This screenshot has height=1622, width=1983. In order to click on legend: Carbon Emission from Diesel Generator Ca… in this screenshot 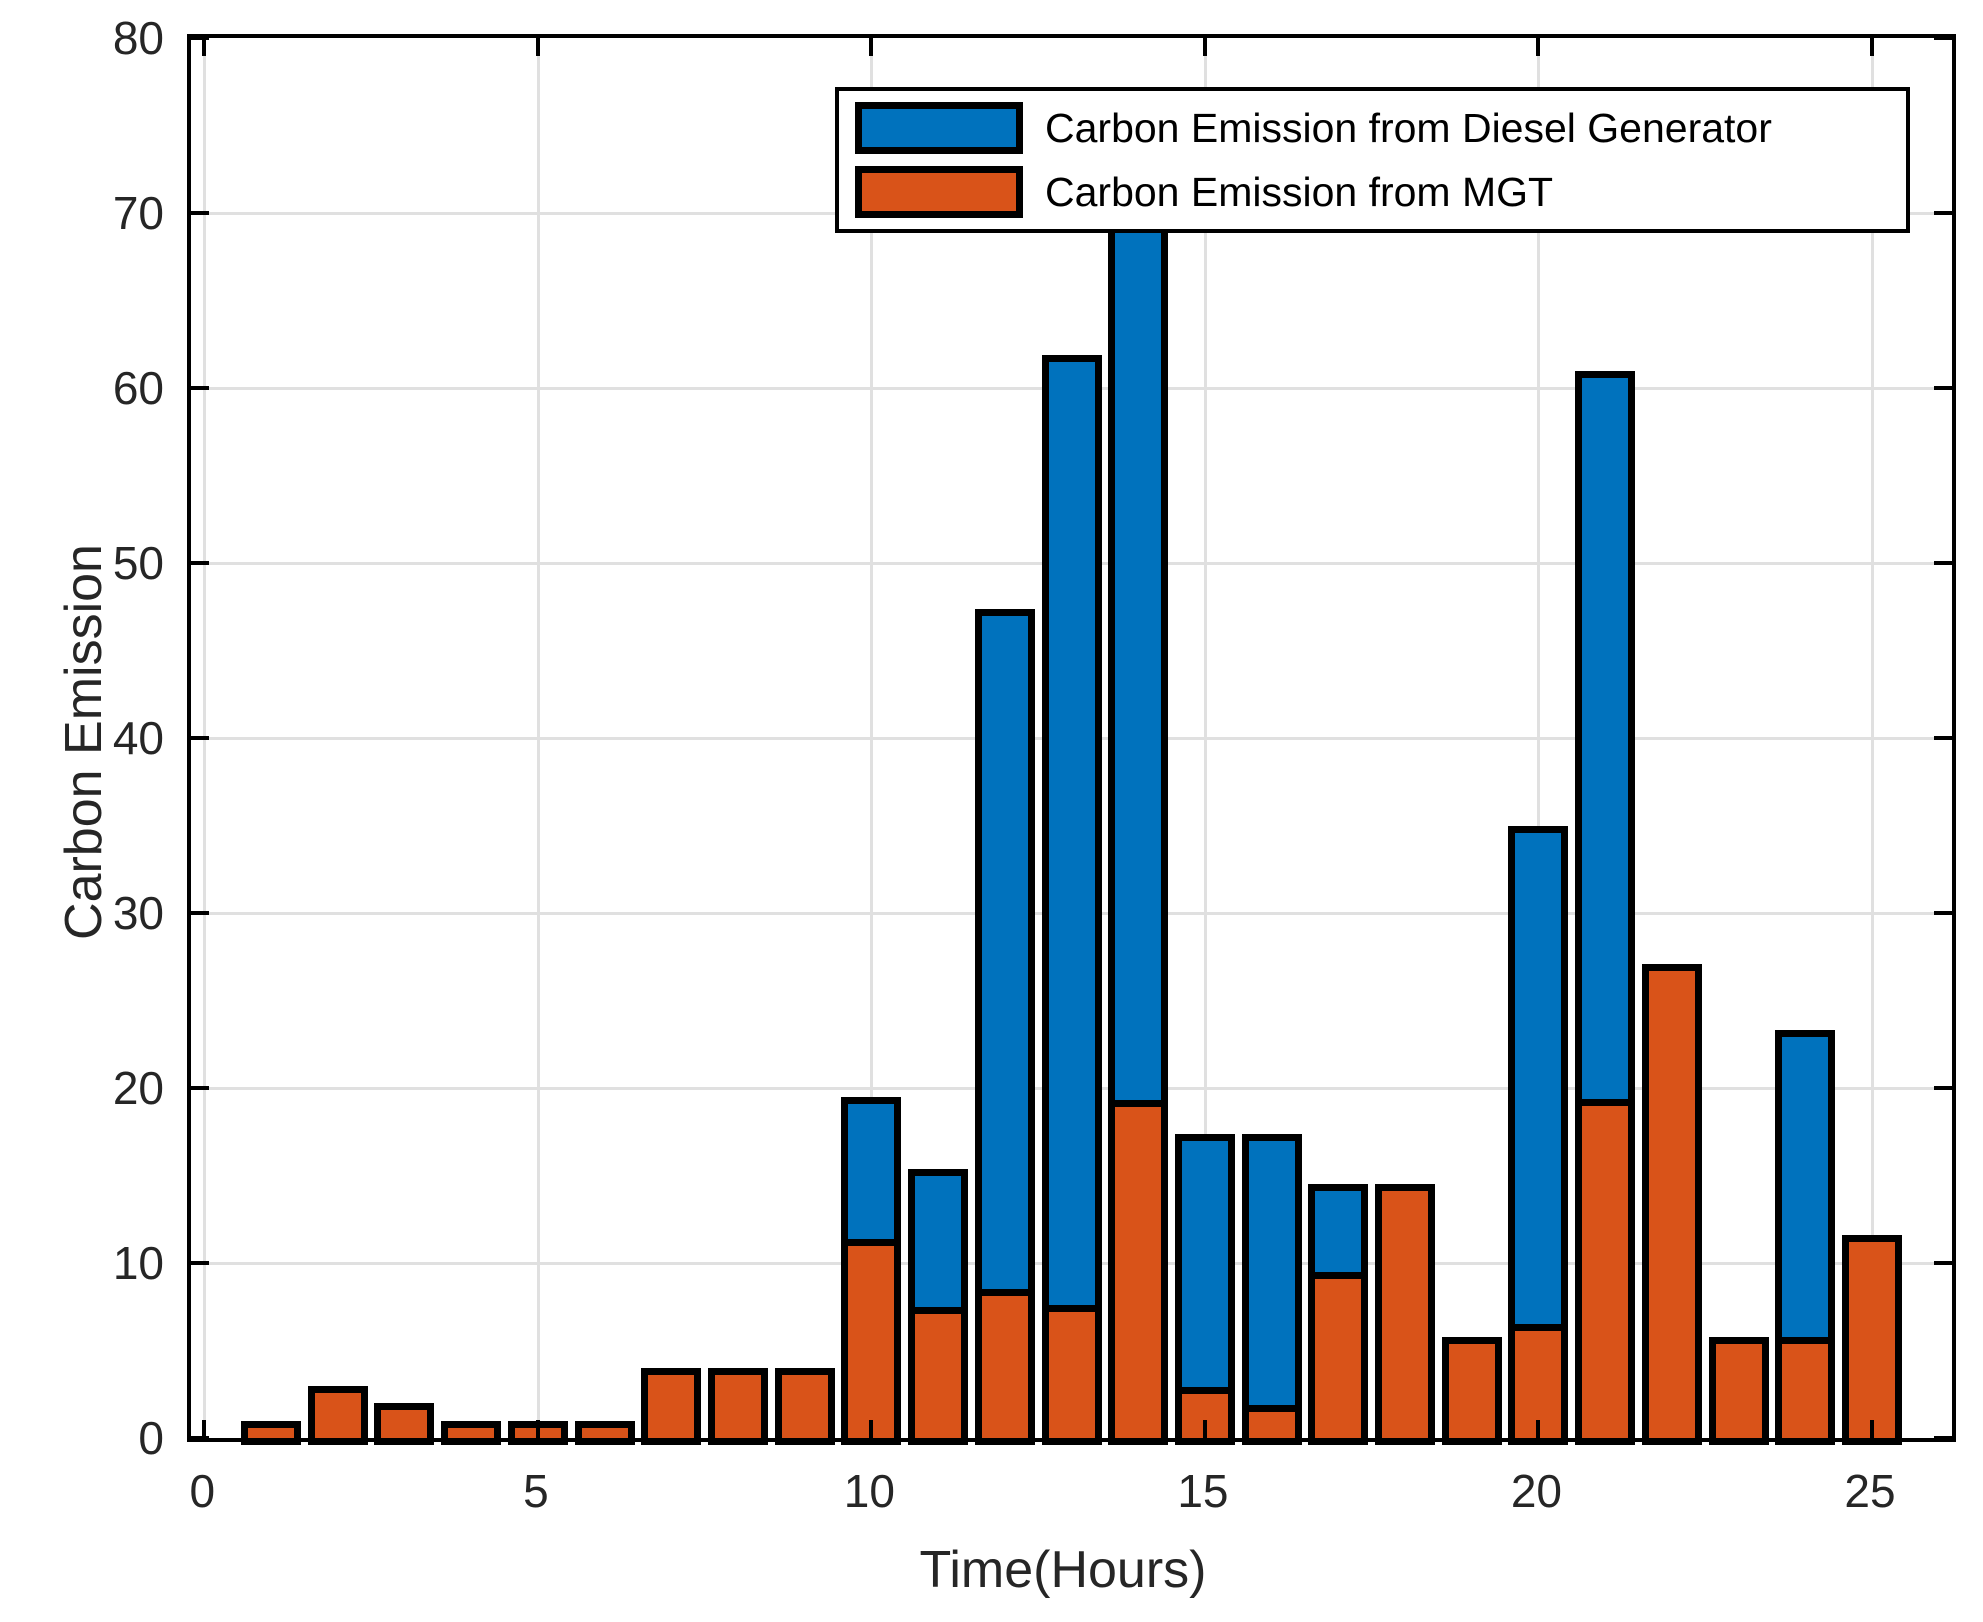, I will do `click(1372, 160)`.